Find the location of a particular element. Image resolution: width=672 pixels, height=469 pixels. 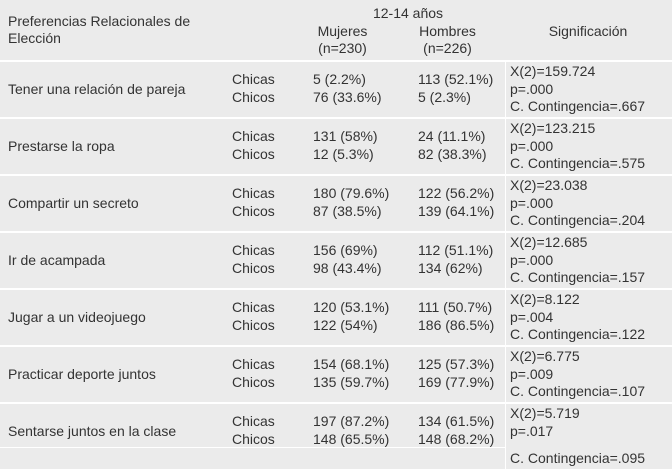

significance-line: X(2)=5.719 is located at coordinates (545, 413).